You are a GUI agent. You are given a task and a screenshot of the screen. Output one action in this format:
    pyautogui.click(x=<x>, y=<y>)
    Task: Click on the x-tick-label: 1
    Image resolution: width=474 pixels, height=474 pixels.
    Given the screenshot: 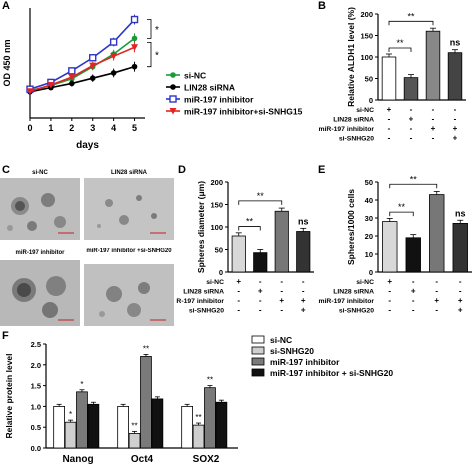 What is the action you would take?
    pyautogui.click(x=50, y=128)
    